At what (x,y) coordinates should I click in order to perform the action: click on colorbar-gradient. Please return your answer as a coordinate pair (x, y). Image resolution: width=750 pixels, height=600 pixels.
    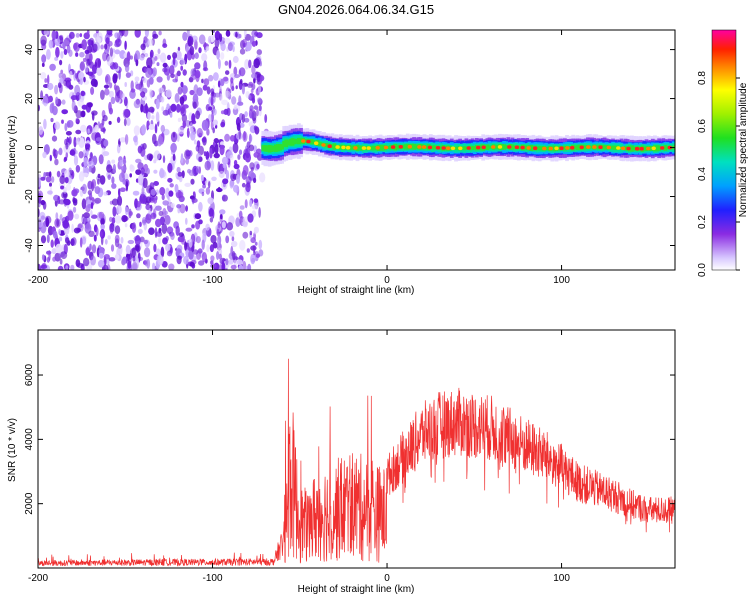
    Looking at the image, I should click on (724, 150).